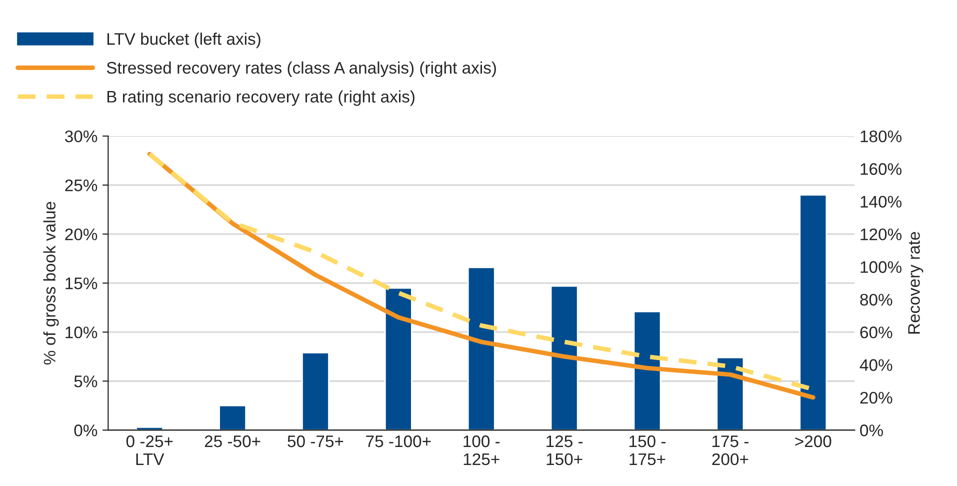 The image size is (957, 486). What do you see at coordinates (482, 450) in the screenshot?
I see `x-tick-label: 100 - 125+` at bounding box center [482, 450].